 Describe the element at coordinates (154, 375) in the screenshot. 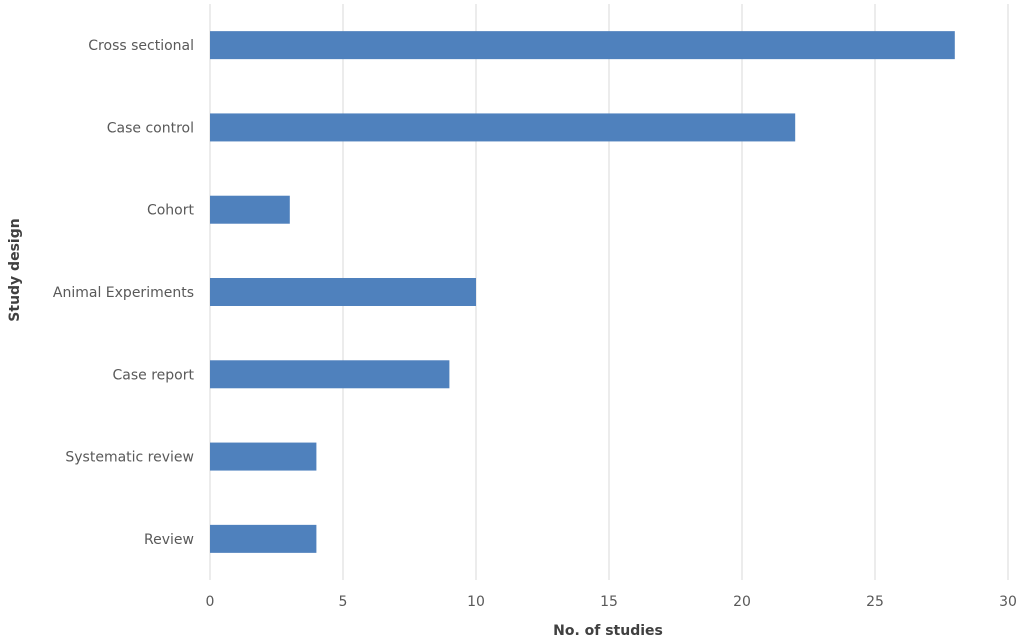

I see `category-label: Case report` at that location.